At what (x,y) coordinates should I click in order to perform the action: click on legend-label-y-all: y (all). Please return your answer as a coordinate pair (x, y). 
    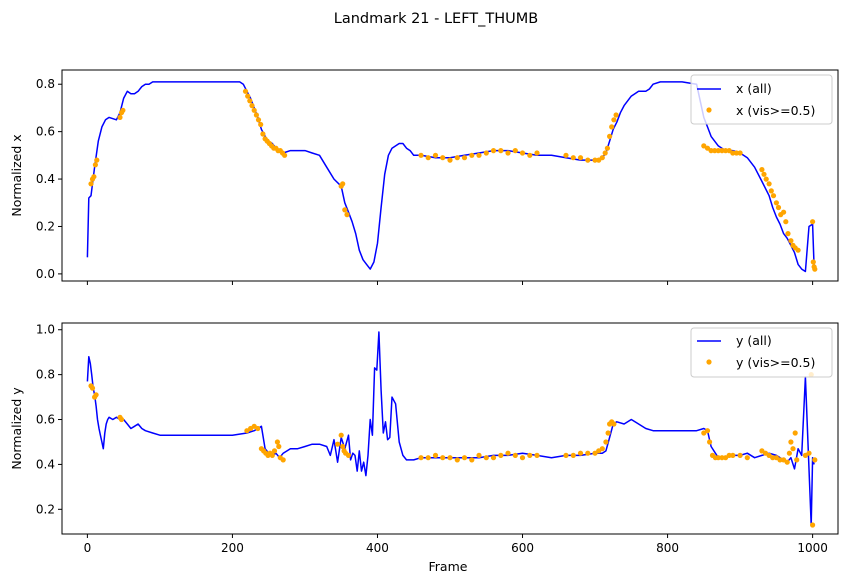
    Looking at the image, I should click on (754, 340).